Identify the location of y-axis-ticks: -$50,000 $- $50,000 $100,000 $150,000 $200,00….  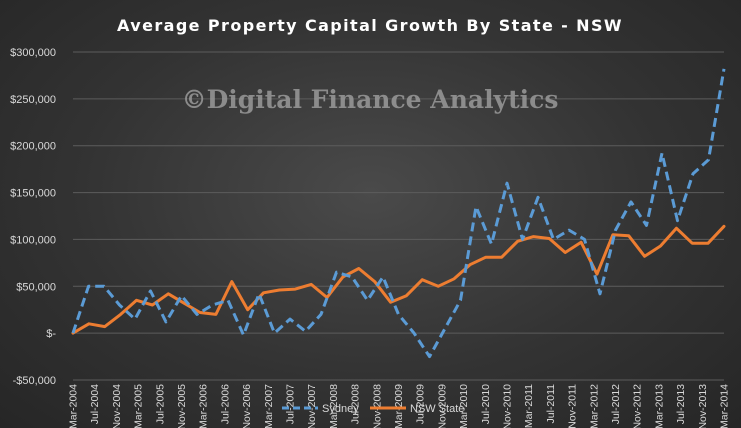
(33, 217).